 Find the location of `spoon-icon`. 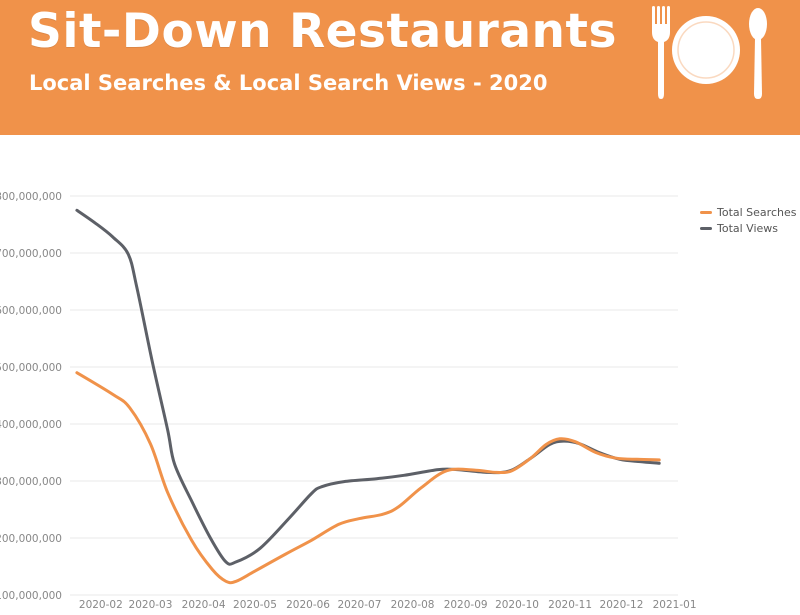

spoon-icon is located at coordinates (758, 53).